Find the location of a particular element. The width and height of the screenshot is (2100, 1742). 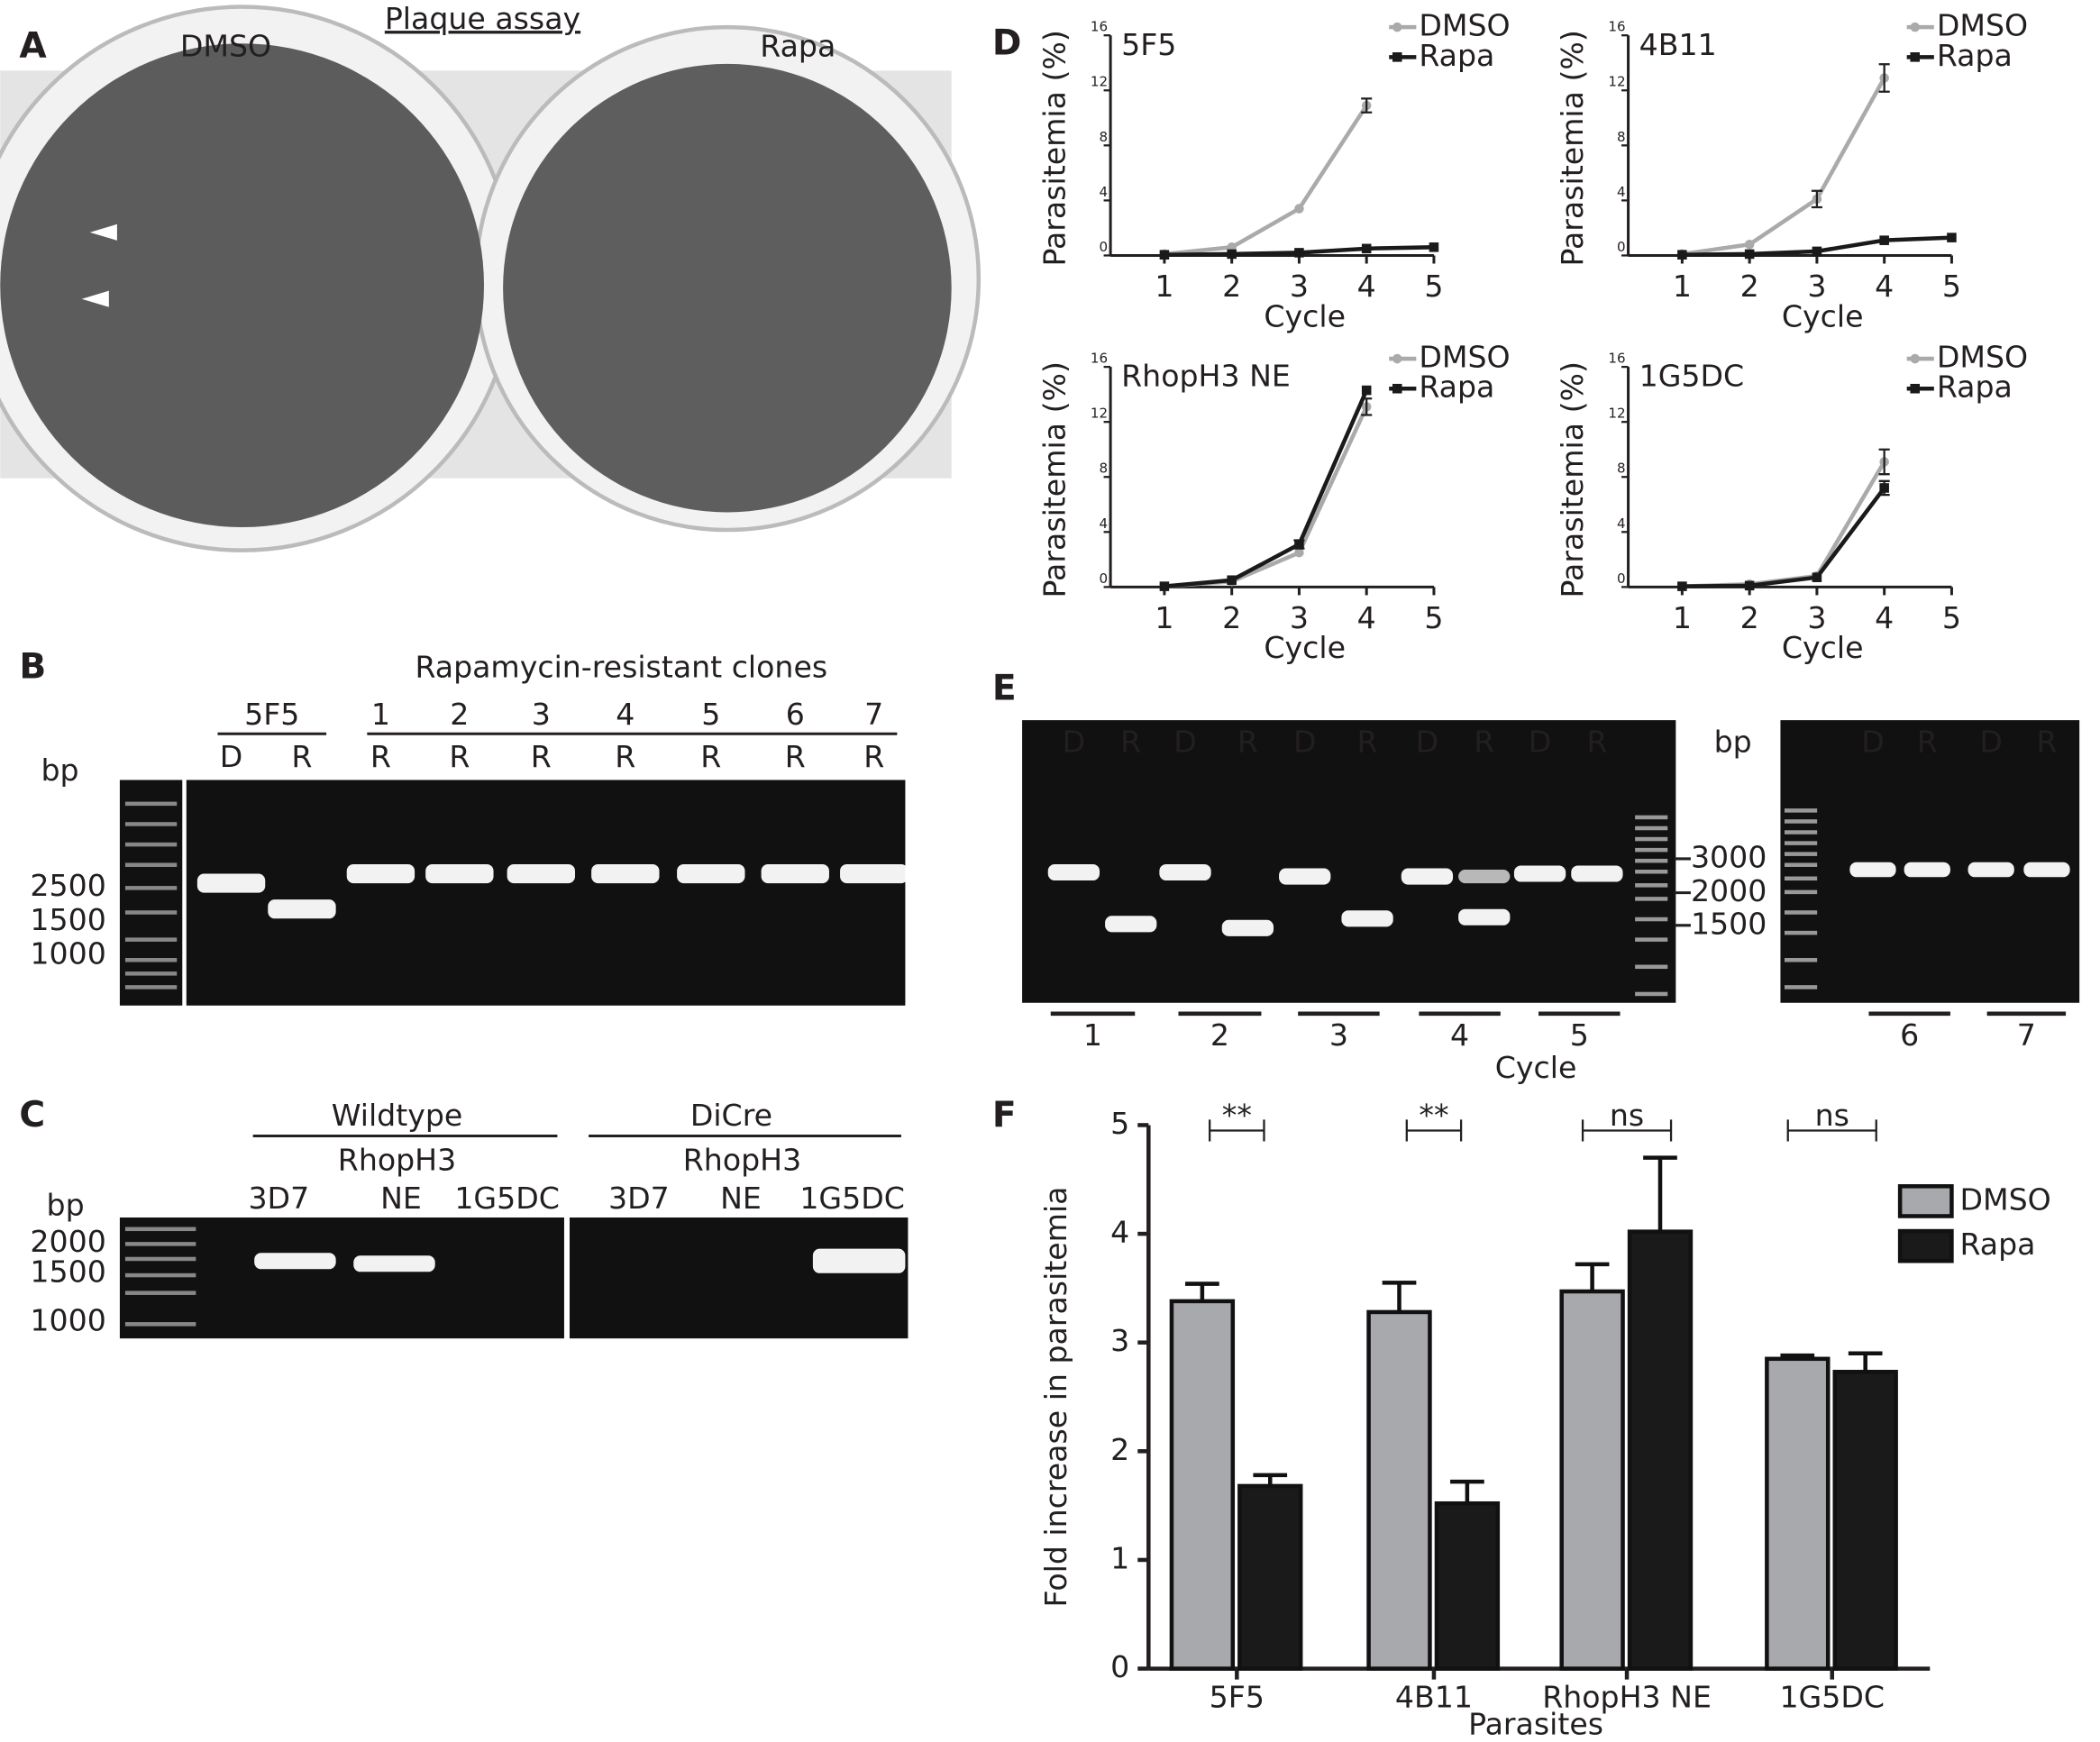

gene-label: RhopH3 is located at coordinates (397, 1160).